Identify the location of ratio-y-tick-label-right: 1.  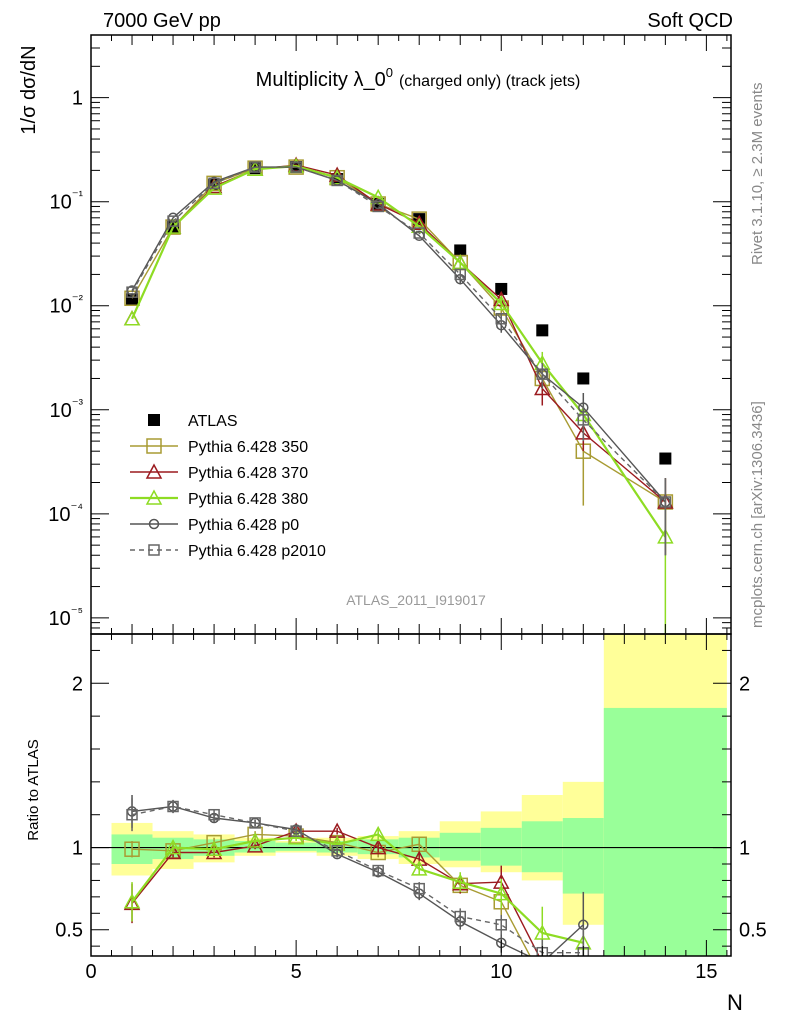
(744, 849).